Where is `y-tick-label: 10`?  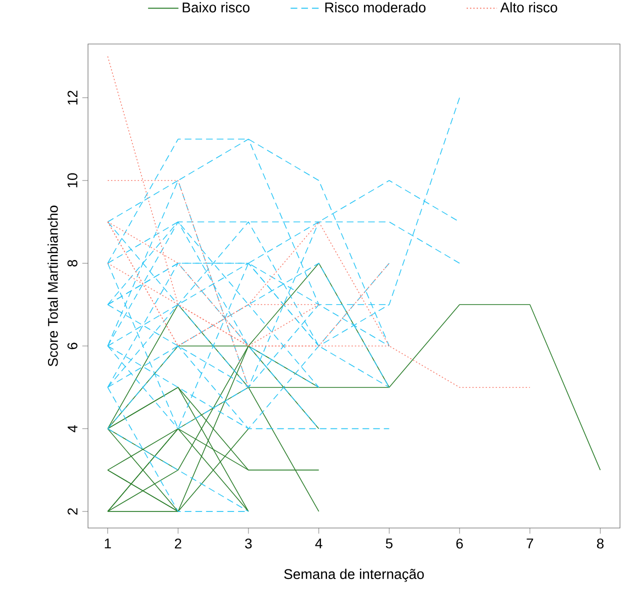 y-tick-label: 10 is located at coordinates (72, 180).